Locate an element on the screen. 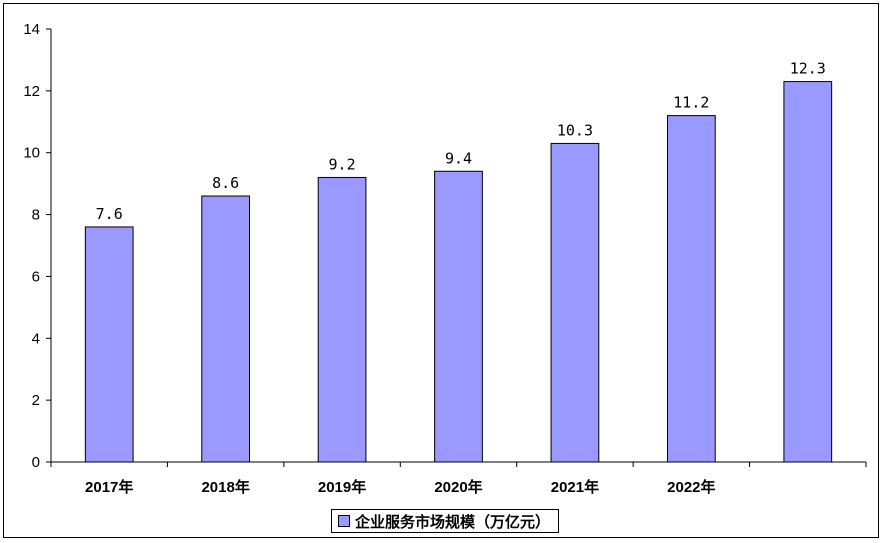 This screenshot has width=885, height=543. y-tick-label: 2 is located at coordinates (36, 400).